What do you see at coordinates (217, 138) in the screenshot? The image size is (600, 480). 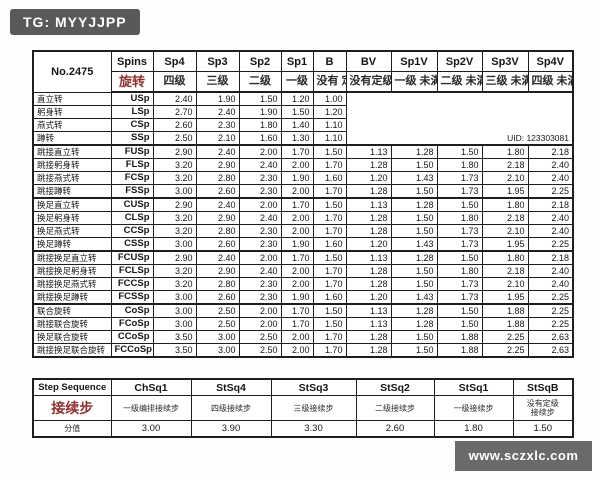 I see `spin-value: 2.10` at bounding box center [217, 138].